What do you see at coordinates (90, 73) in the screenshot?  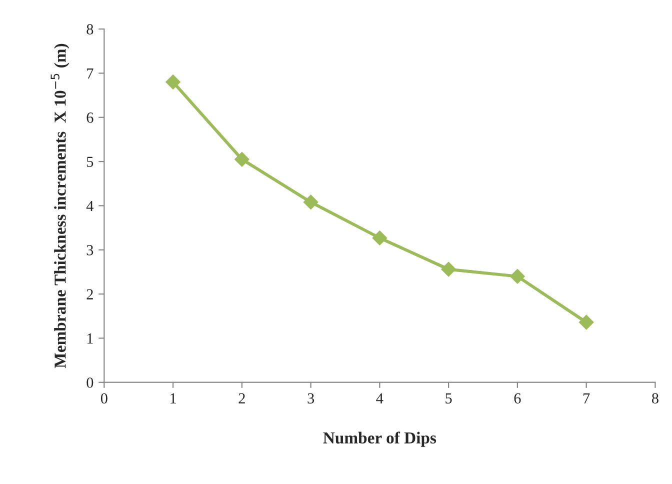 I see `y-tick-label: 7` at bounding box center [90, 73].